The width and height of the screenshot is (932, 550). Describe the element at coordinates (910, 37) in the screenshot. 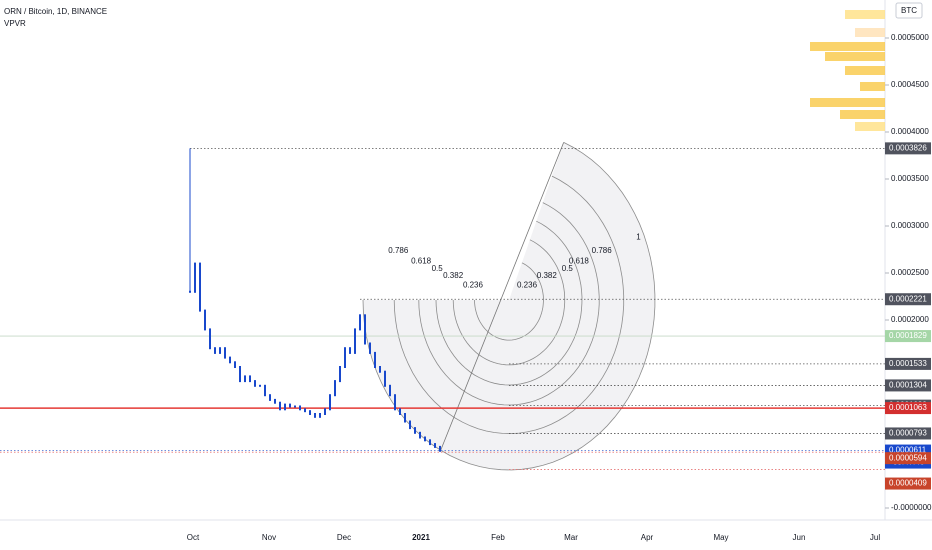

I see `y-tick-label: 0.0005000` at that location.